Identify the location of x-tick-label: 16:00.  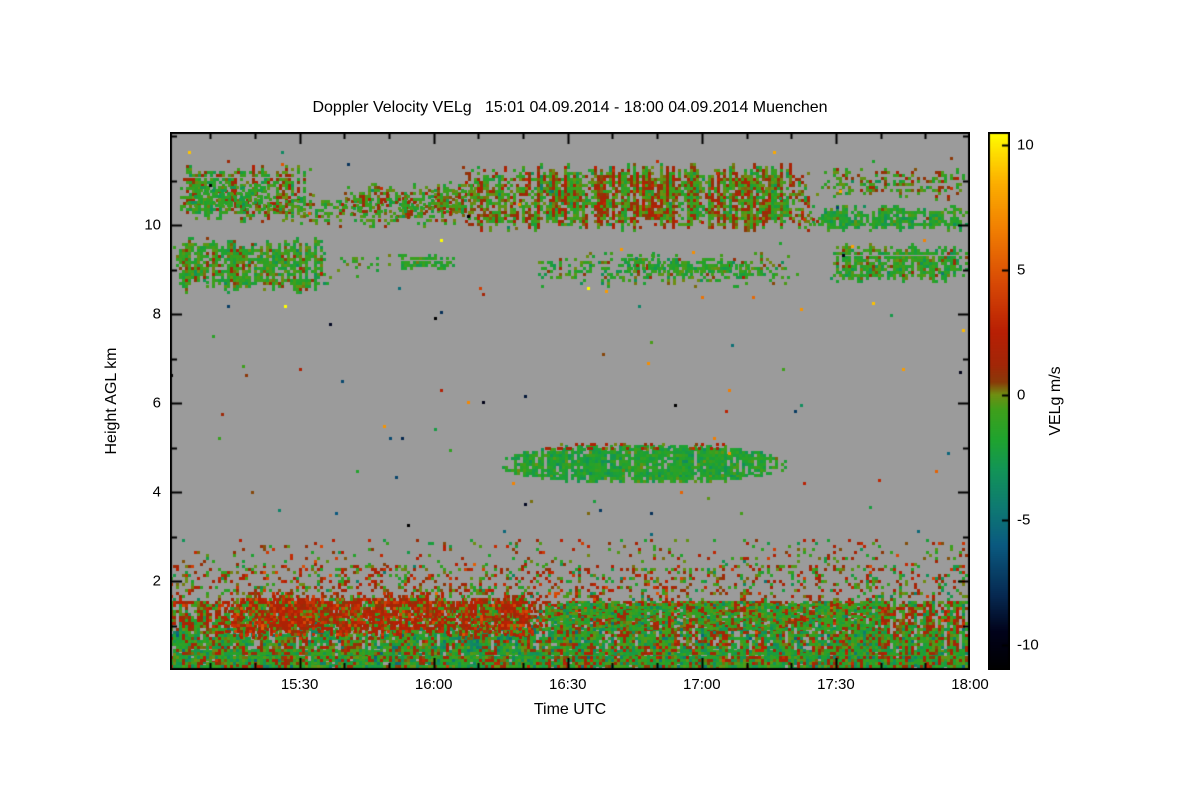
(433, 684).